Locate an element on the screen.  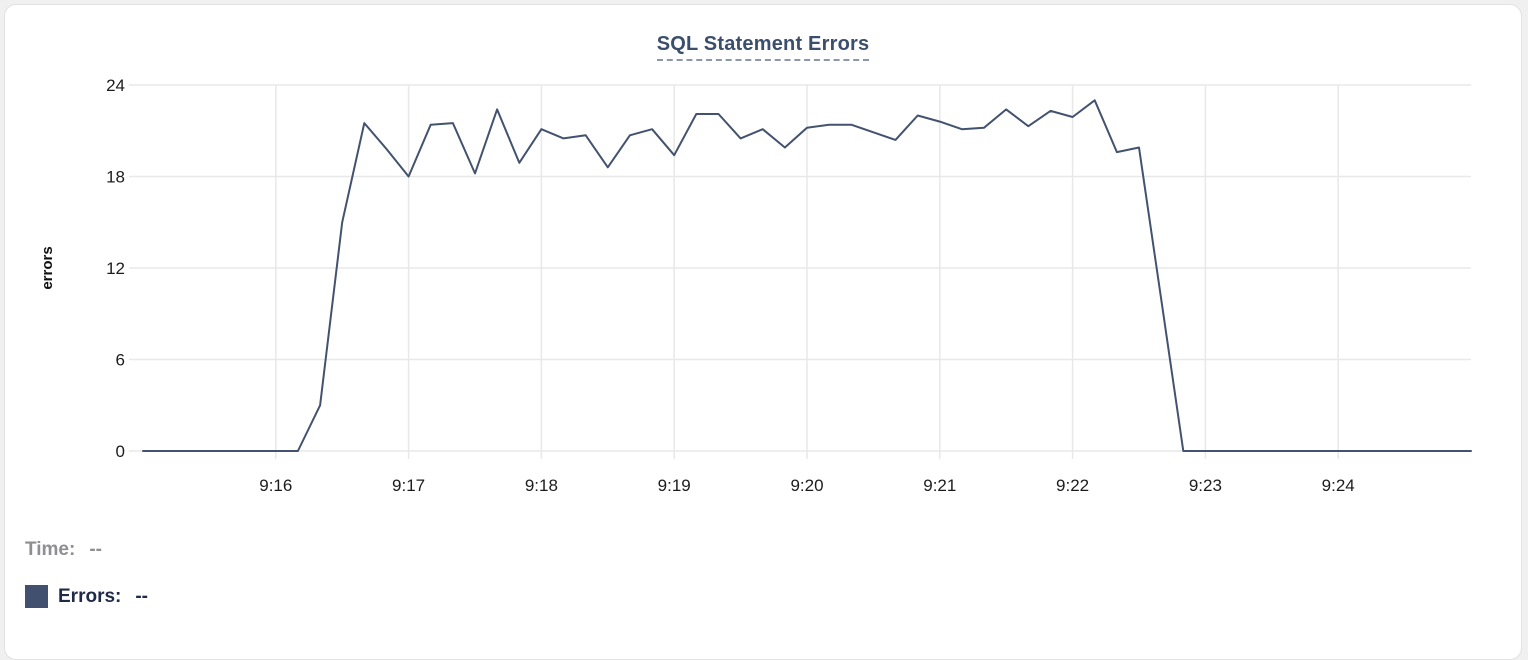
legend-errors-label: Errors: is located at coordinates (90, 596).